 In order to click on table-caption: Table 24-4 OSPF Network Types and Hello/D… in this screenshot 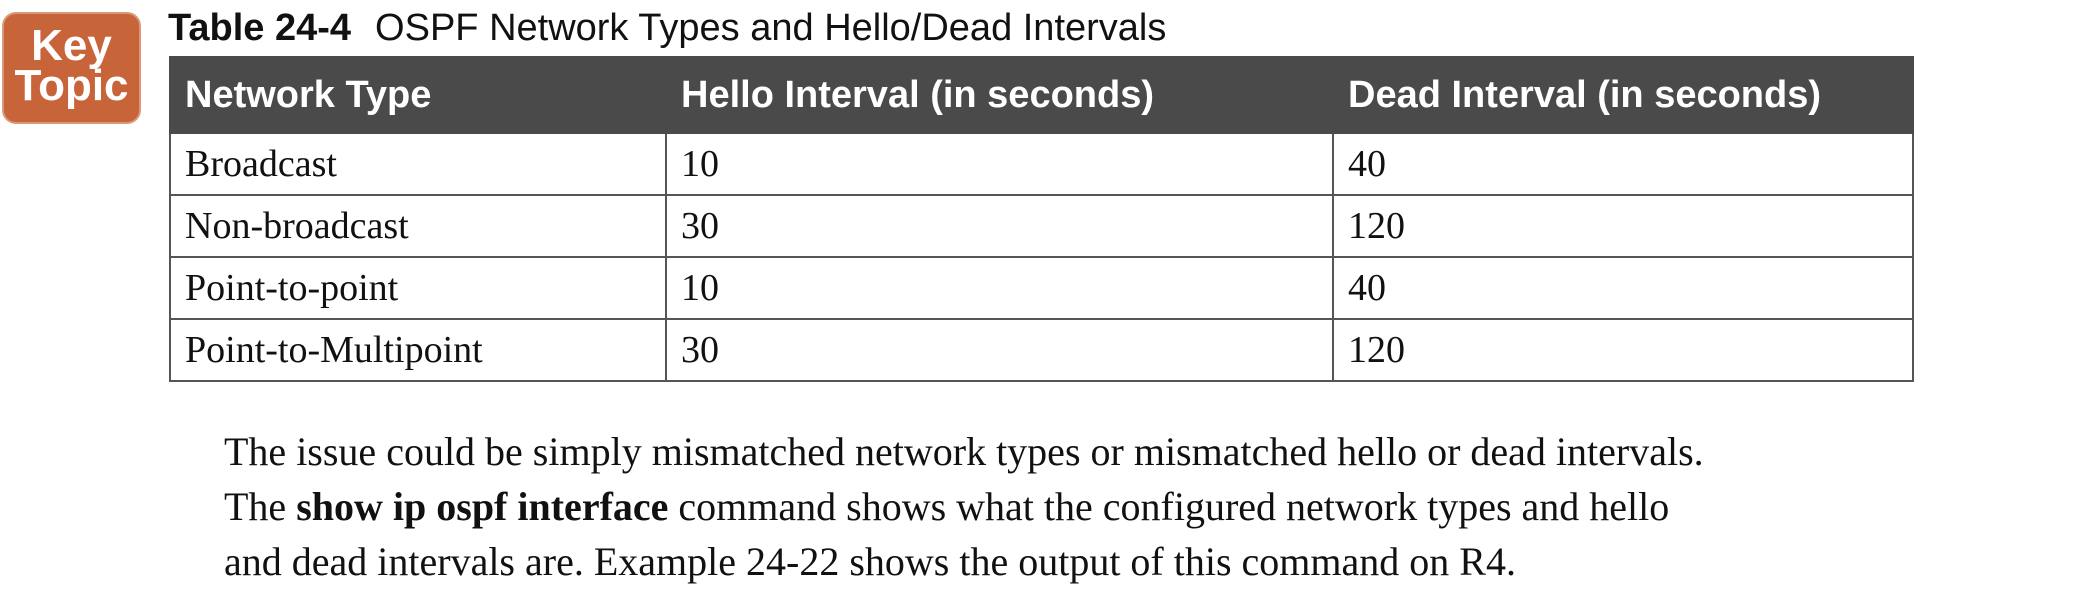, I will do `click(667, 28)`.